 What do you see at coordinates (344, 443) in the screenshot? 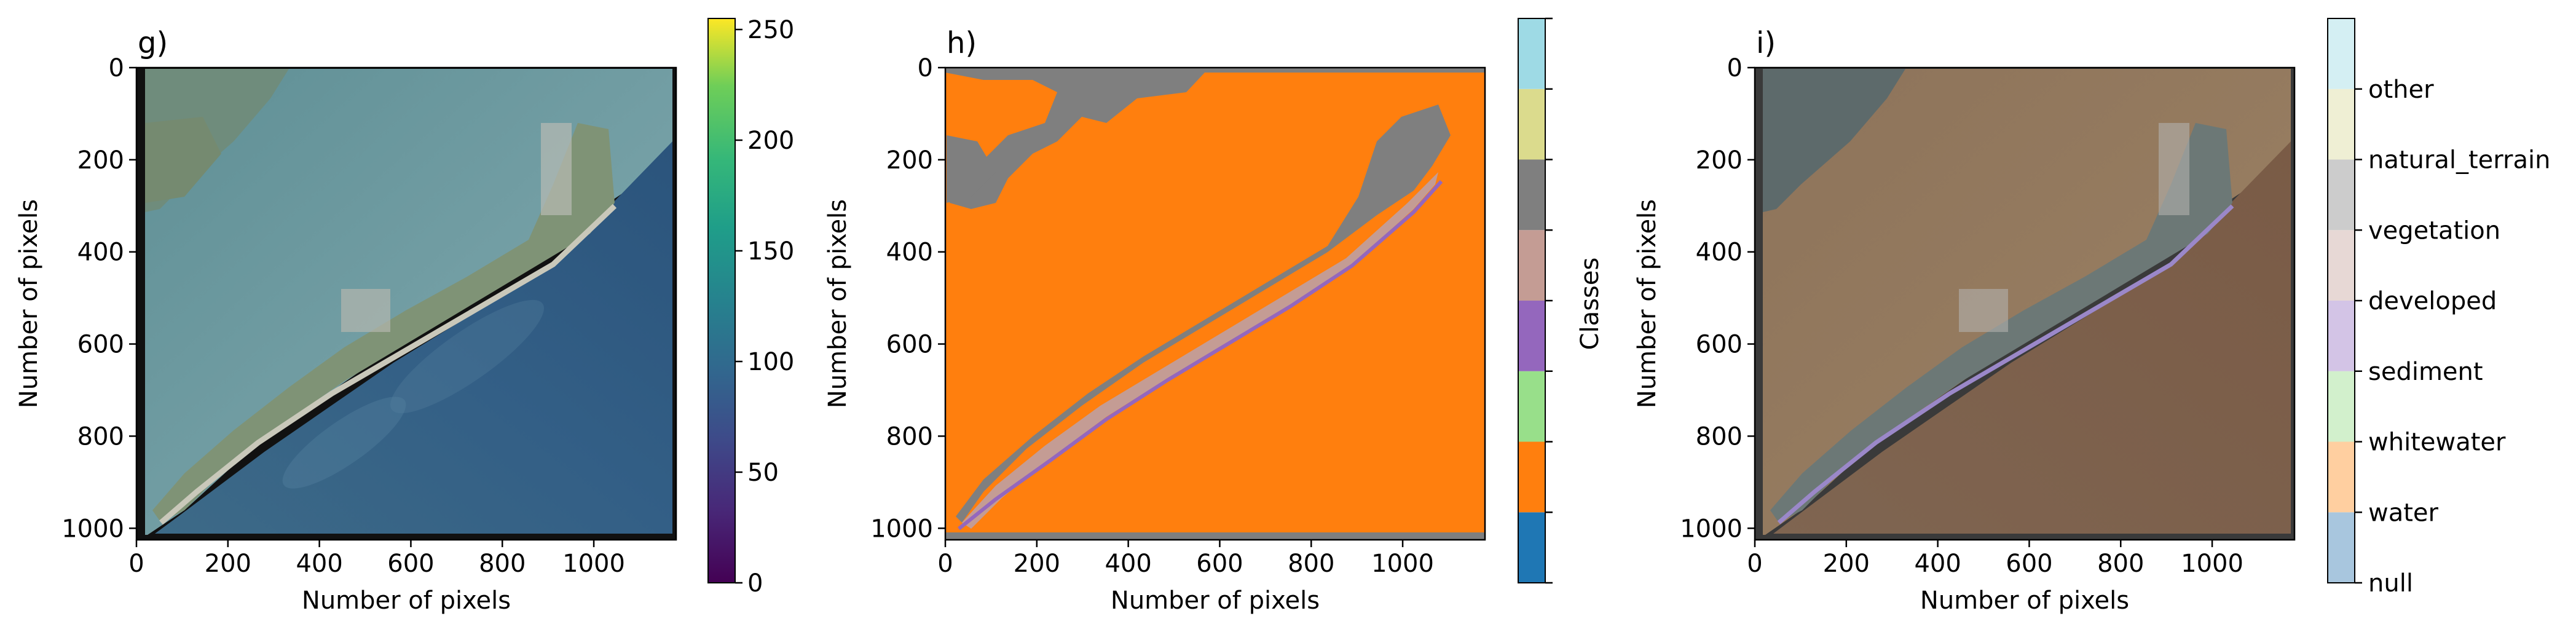
I see `surf-texture` at bounding box center [344, 443].